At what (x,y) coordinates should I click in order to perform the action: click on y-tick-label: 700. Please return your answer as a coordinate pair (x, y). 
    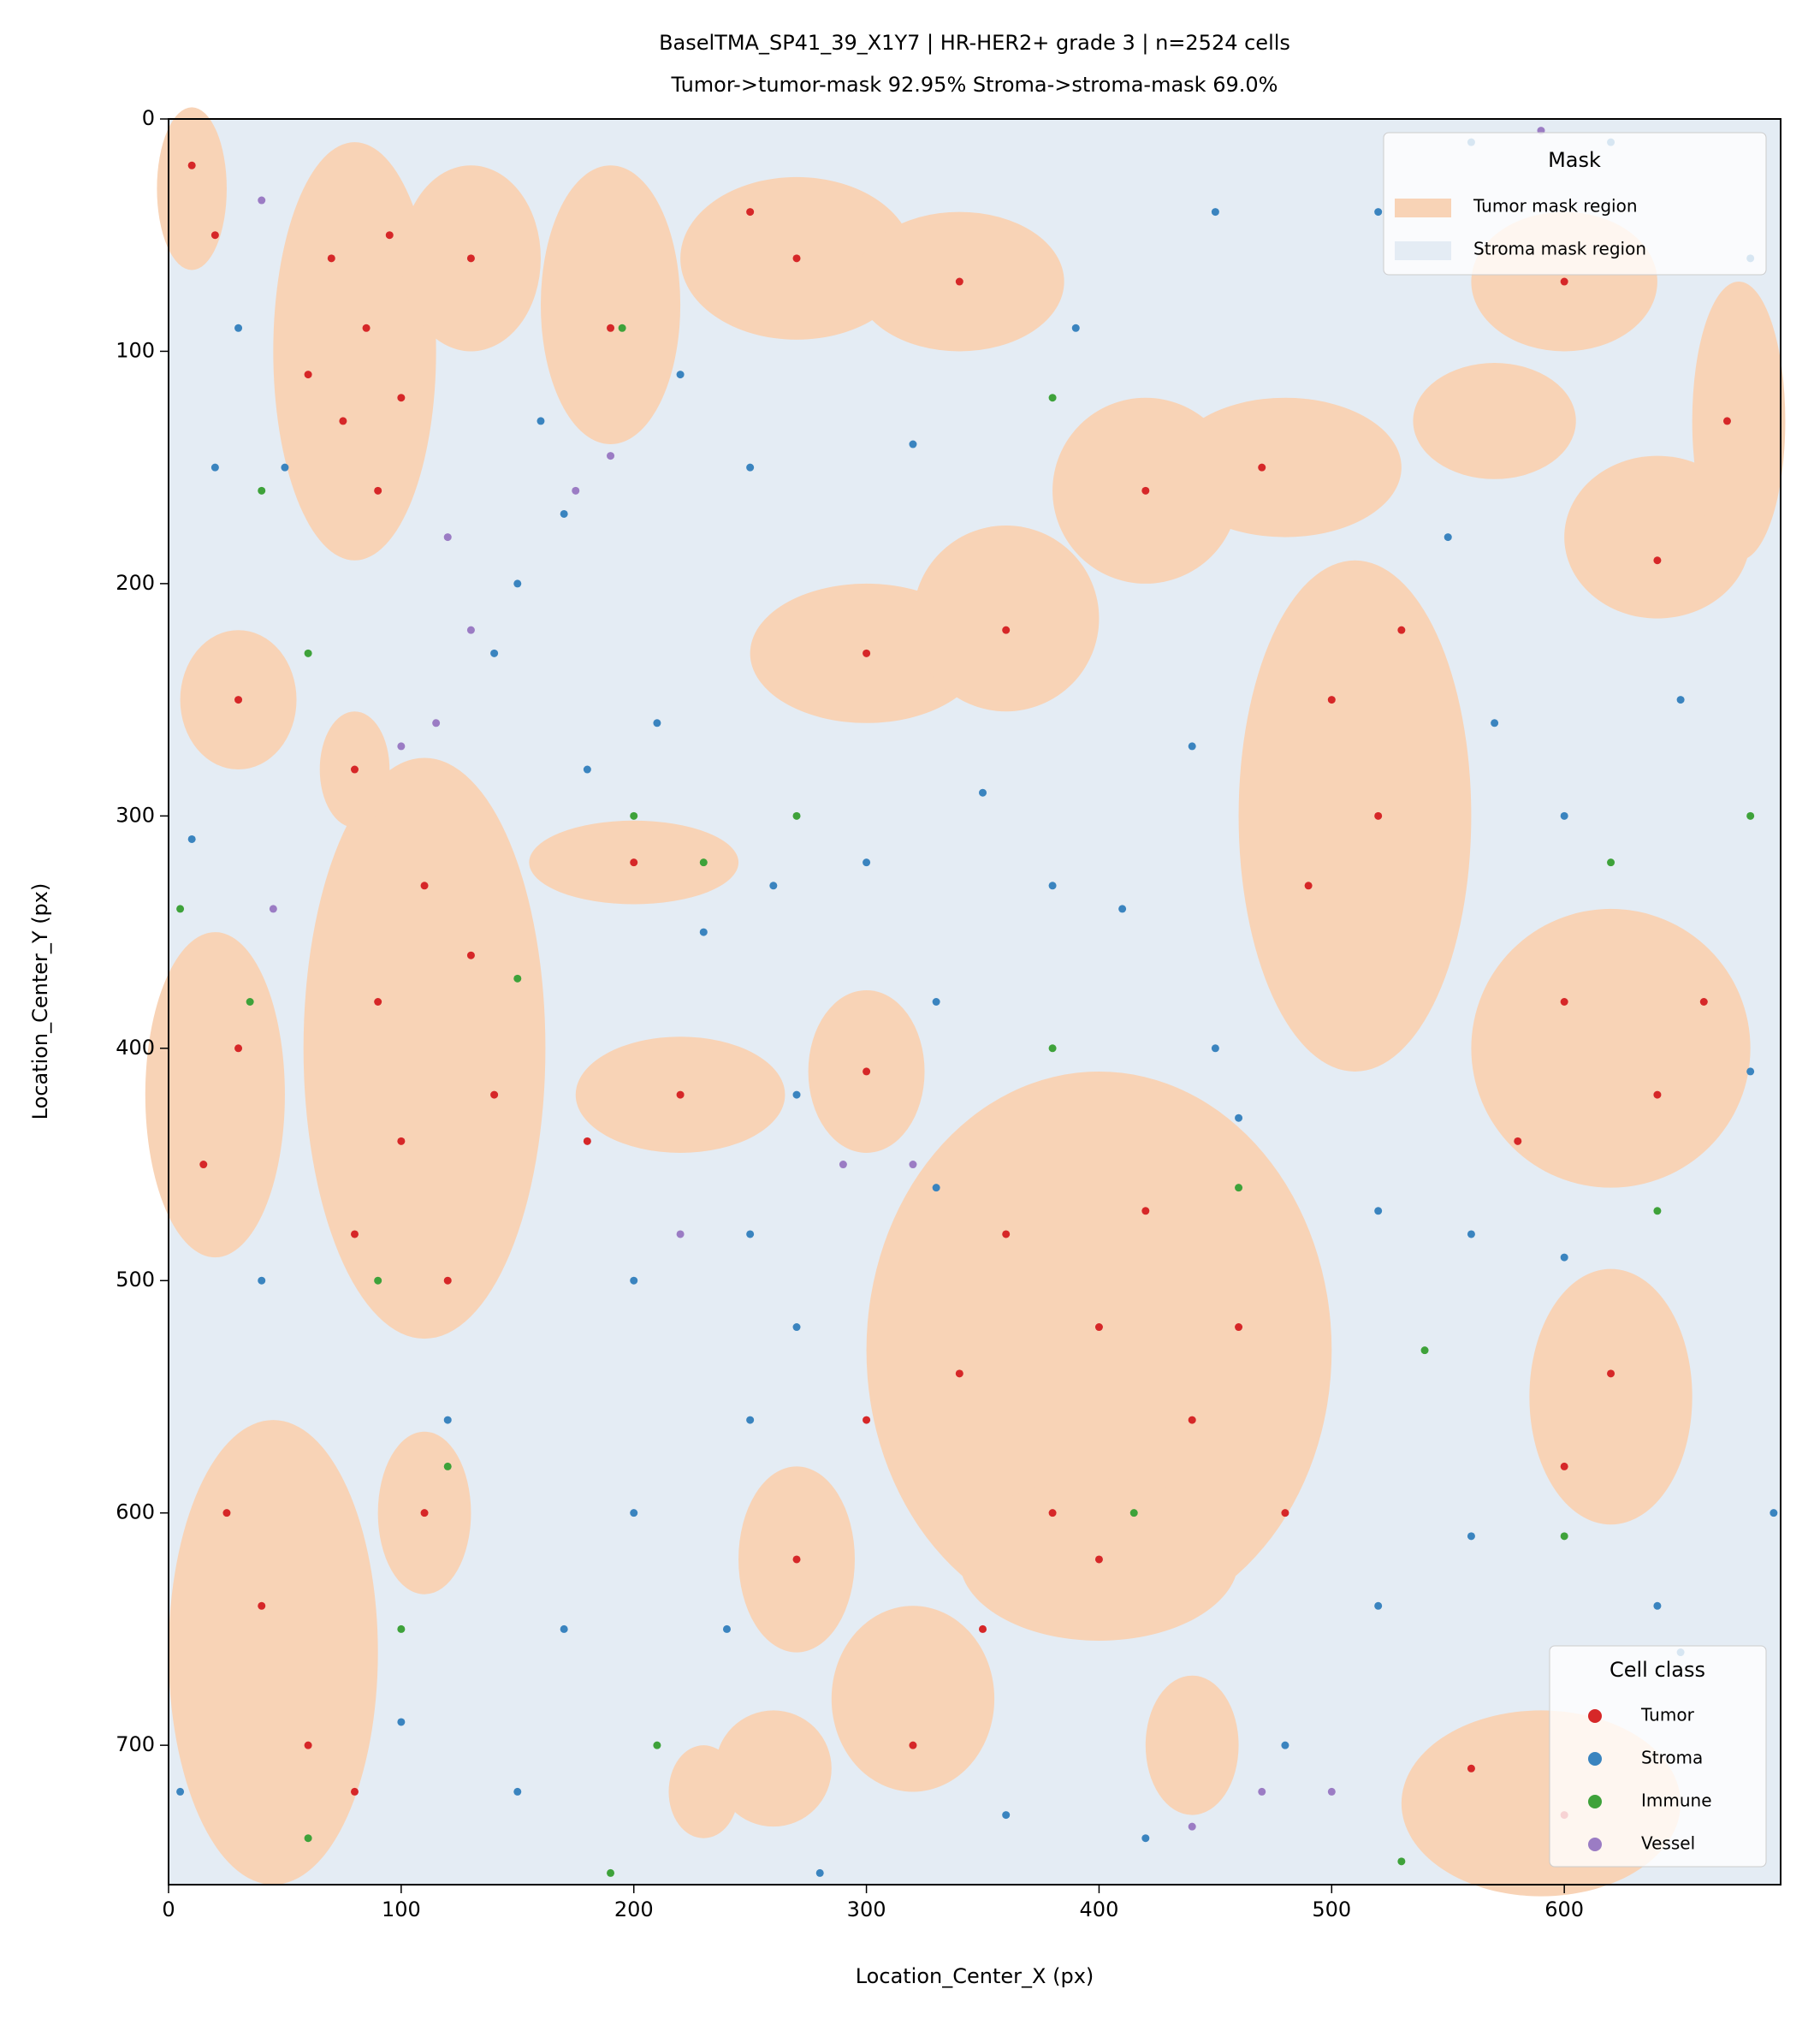
    Looking at the image, I should click on (135, 1744).